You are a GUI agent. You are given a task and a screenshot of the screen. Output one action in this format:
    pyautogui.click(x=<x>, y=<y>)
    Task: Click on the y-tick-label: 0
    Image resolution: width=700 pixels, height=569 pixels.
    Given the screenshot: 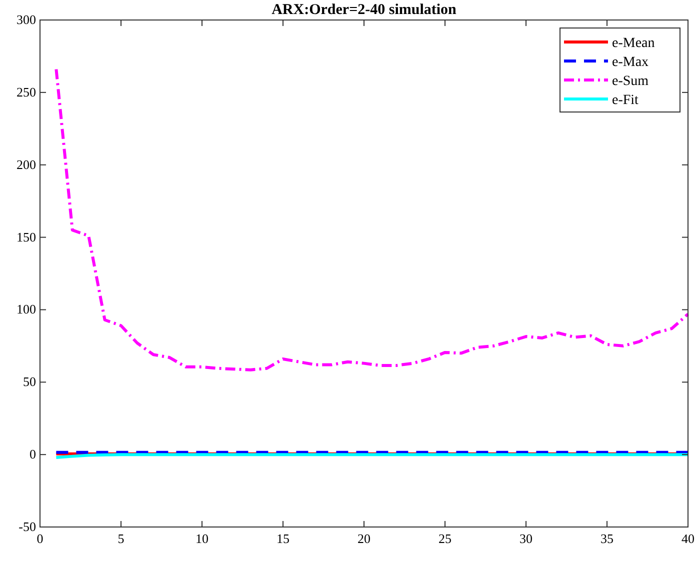 What is the action you would take?
    pyautogui.click(x=33, y=454)
    